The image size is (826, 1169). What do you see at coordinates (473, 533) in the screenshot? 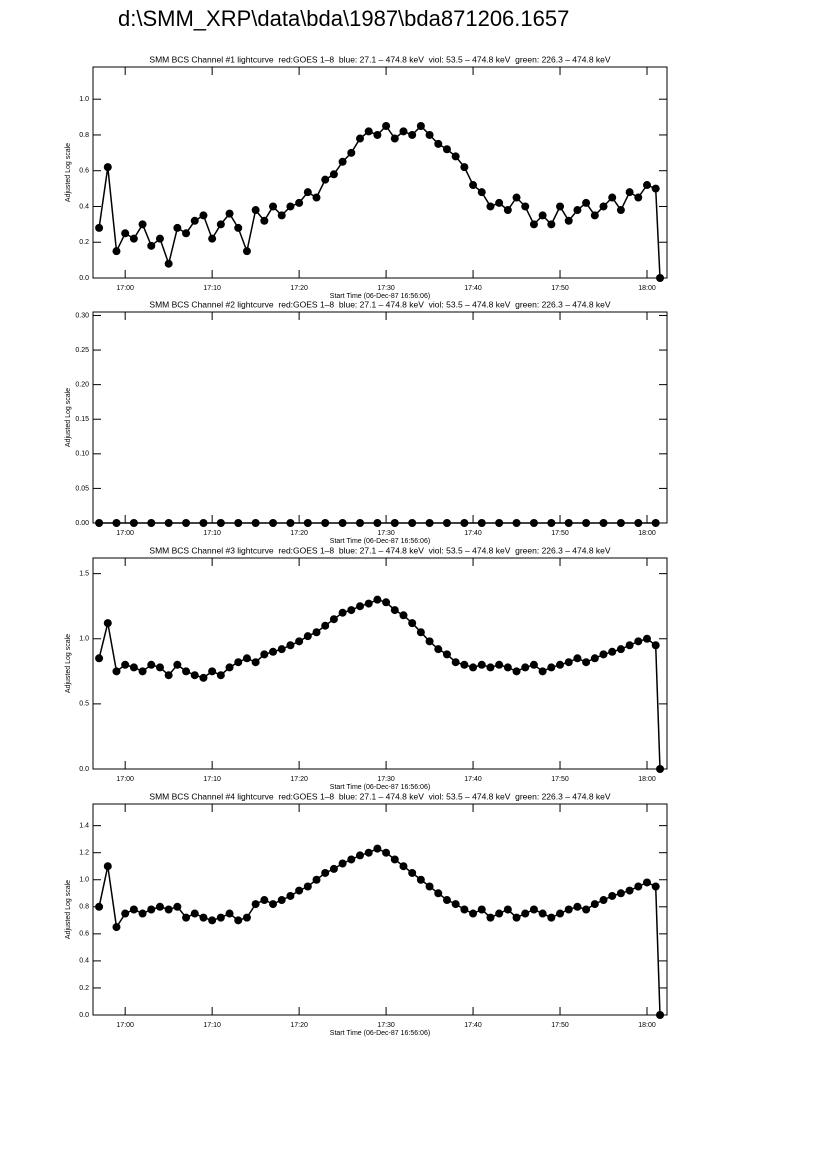
I see `x-tick-label: 17:40` at bounding box center [473, 533].